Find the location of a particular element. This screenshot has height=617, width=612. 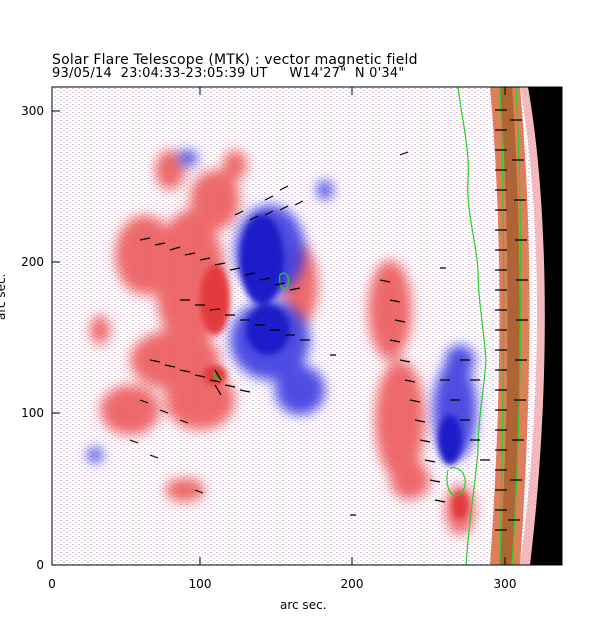

x-axis-label: arc sec. is located at coordinates (303, 605).